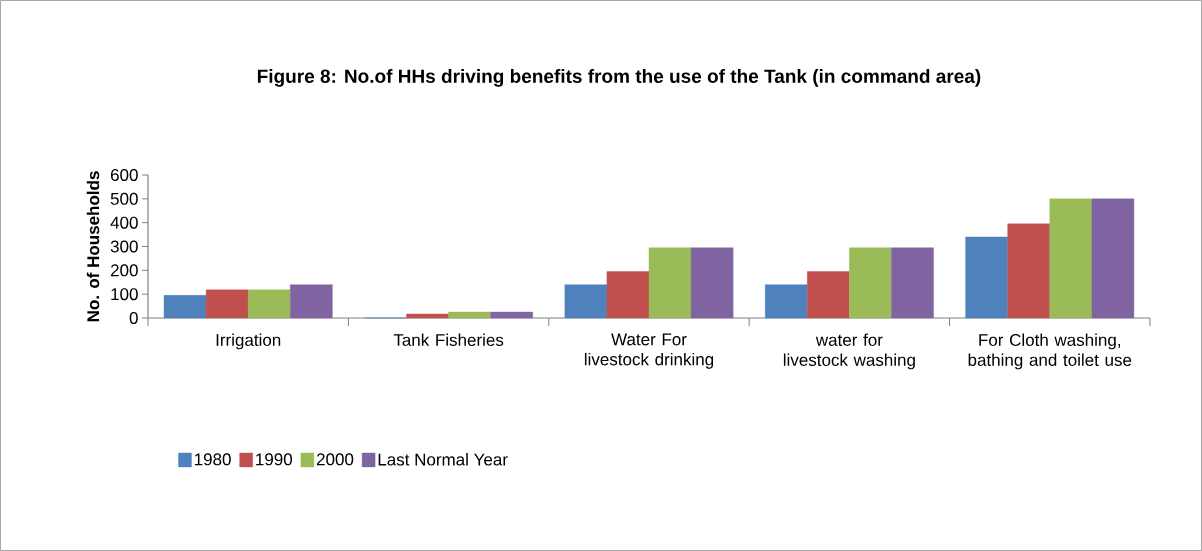 This screenshot has width=1202, height=551. What do you see at coordinates (93, 246) in the screenshot?
I see `y-axis-title: No. of Households` at bounding box center [93, 246].